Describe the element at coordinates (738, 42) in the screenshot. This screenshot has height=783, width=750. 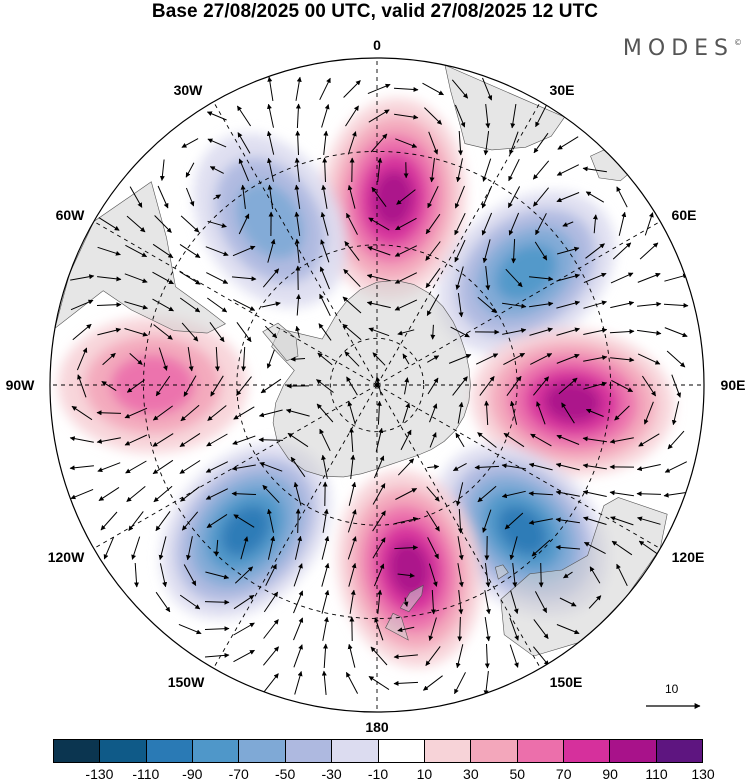
I see `copyright-mark: ©` at that location.